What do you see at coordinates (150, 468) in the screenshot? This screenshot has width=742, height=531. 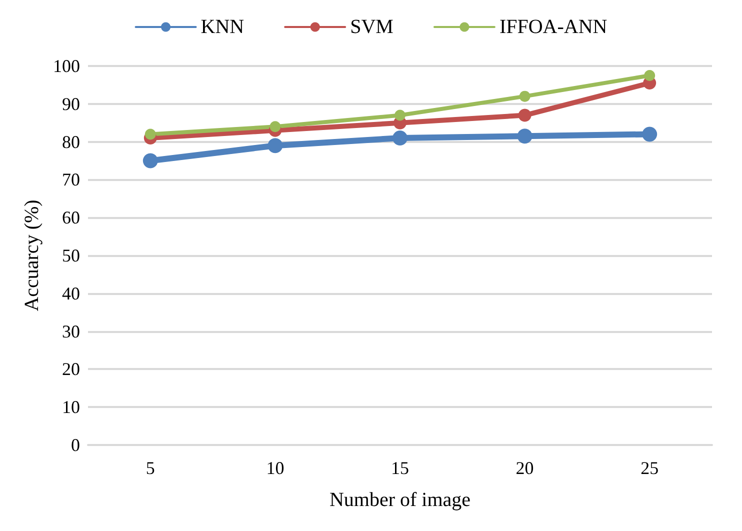 I see `x-tick-label: 5` at bounding box center [150, 468].